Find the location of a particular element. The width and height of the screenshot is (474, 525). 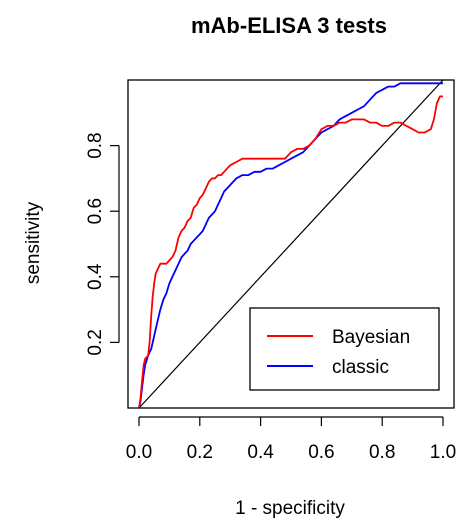

legend-box is located at coordinates (344, 349).